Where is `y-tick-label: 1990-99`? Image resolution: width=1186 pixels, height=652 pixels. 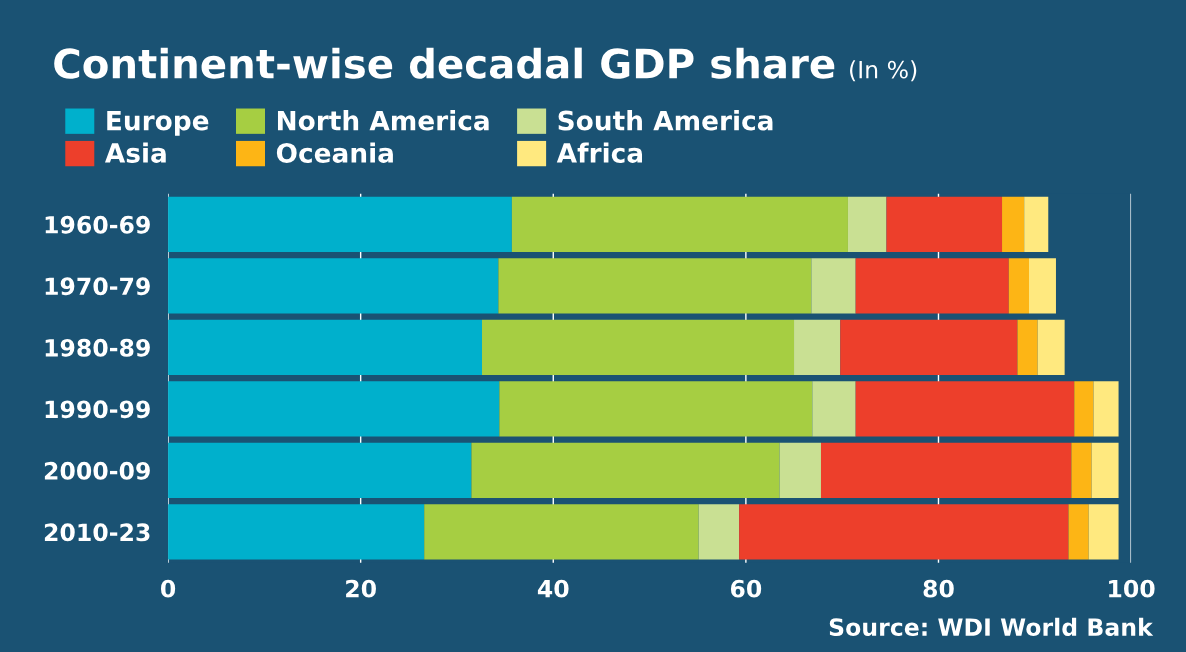
y-tick-label: 1990-99 is located at coordinates (97, 409).